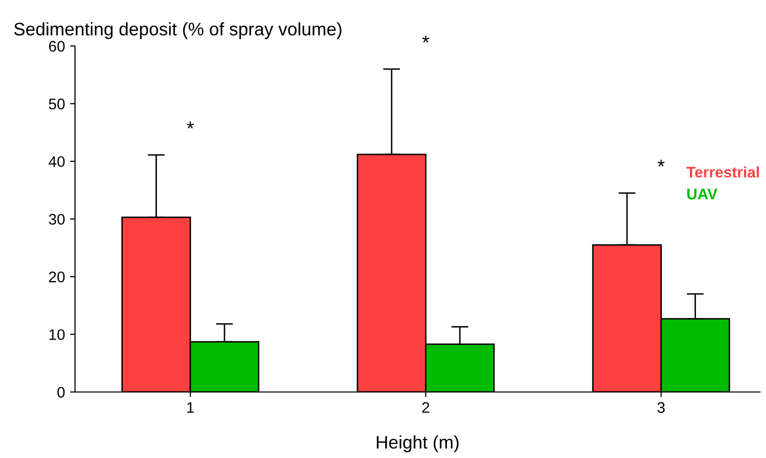 The height and width of the screenshot is (458, 766). Describe the element at coordinates (190, 407) in the screenshot. I see `x-tick-label: 1` at that location.